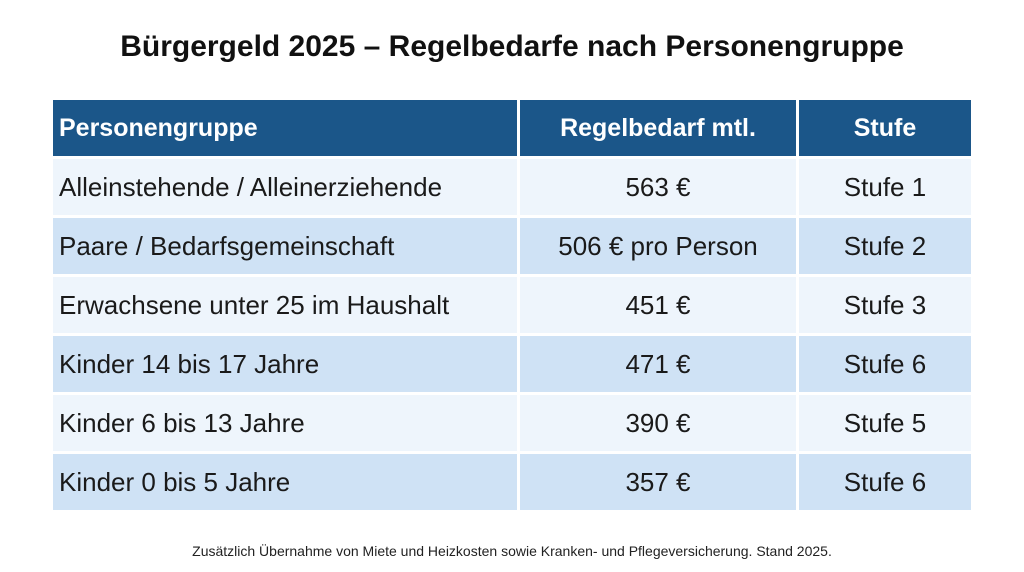 Image resolution: width=1024 pixels, height=572 pixels. What do you see at coordinates (658, 364) in the screenshot?
I see `table-cell: 471 €` at bounding box center [658, 364].